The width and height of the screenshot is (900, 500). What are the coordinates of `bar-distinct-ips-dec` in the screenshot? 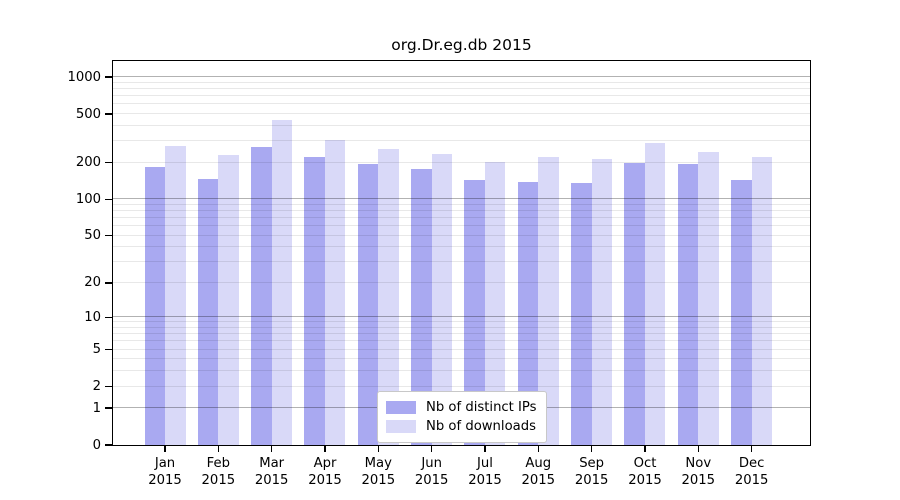 It's located at (741, 312).